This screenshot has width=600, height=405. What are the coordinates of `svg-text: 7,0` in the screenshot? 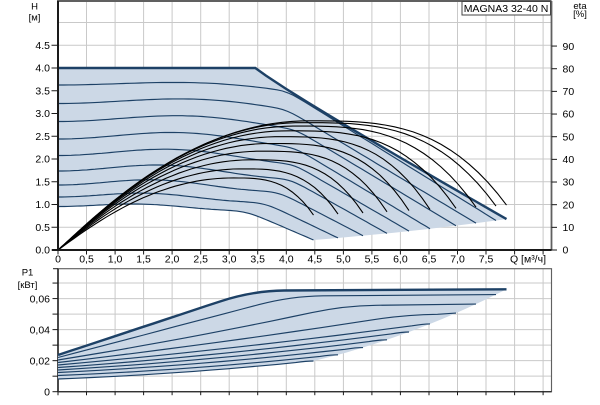 It's located at (457, 260).